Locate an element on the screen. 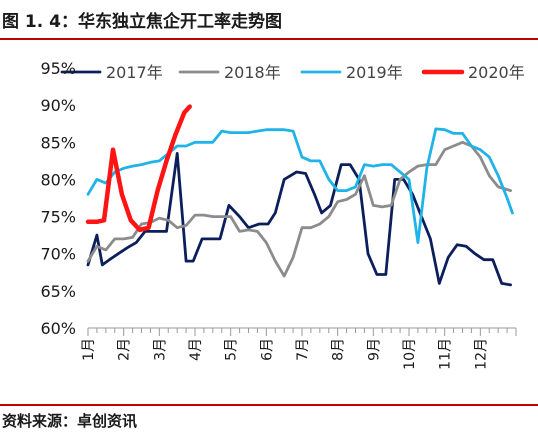 The height and width of the screenshot is (438, 538). x-tick-label: 1月 is located at coordinates (89, 349).